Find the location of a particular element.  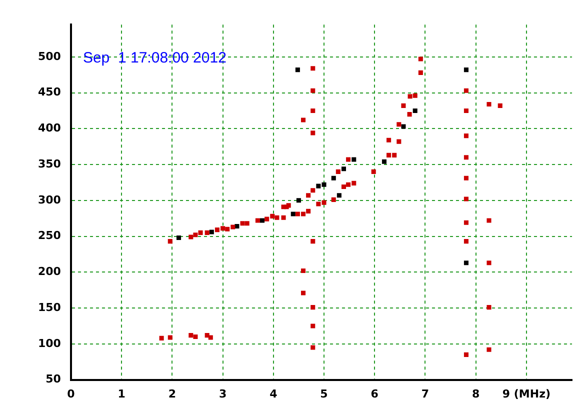

x-tick-label: 9 (MHz) is located at coordinates (526, 393).